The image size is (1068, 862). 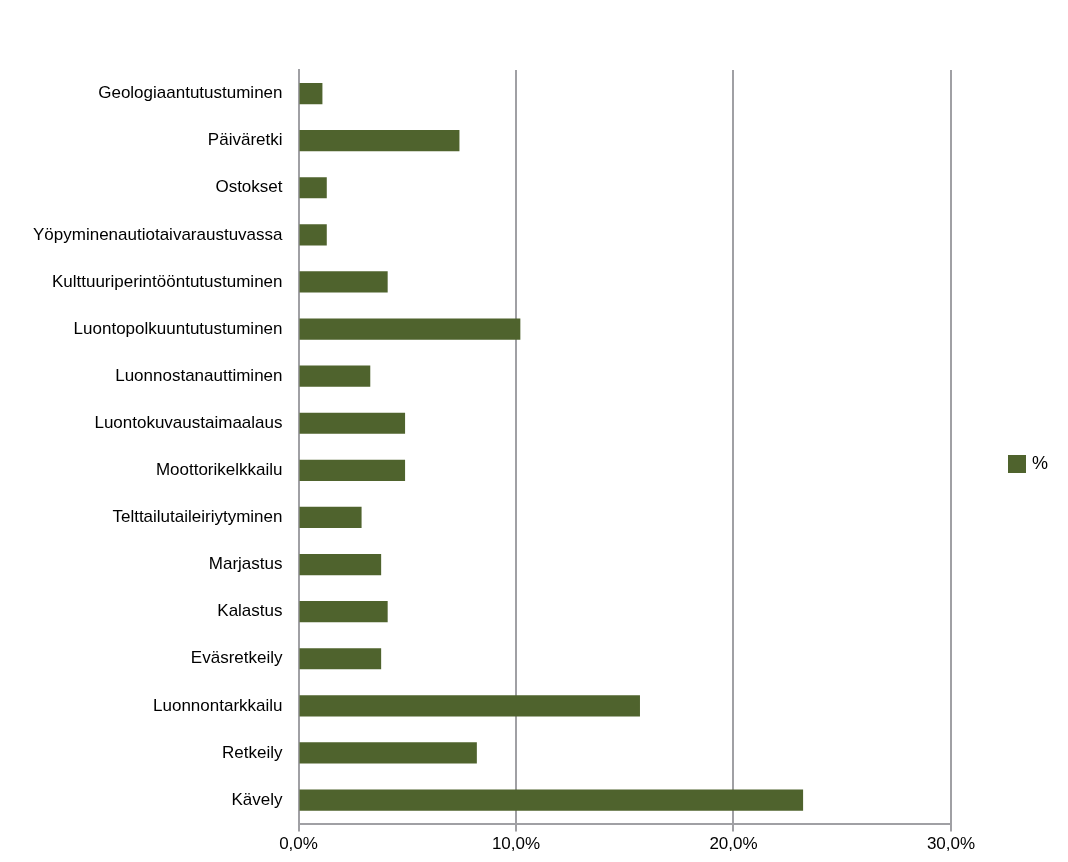 I want to click on y-tick-label: Moottorikelkkailu, so click(x=219, y=470).